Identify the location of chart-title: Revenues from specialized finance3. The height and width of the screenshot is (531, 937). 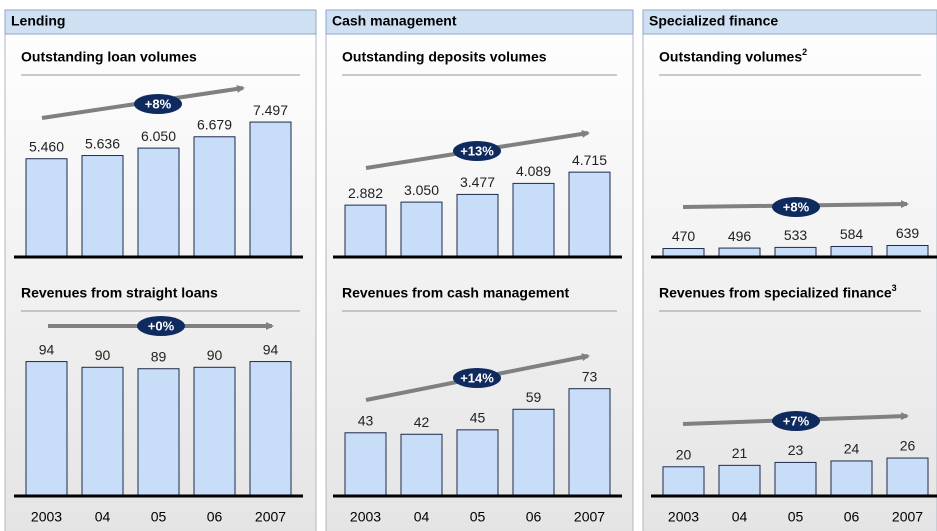
(778, 291).